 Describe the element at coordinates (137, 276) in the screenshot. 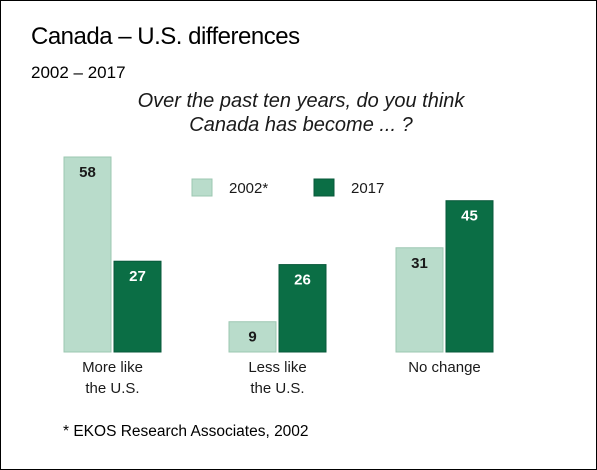

I see `data-label: 27` at that location.